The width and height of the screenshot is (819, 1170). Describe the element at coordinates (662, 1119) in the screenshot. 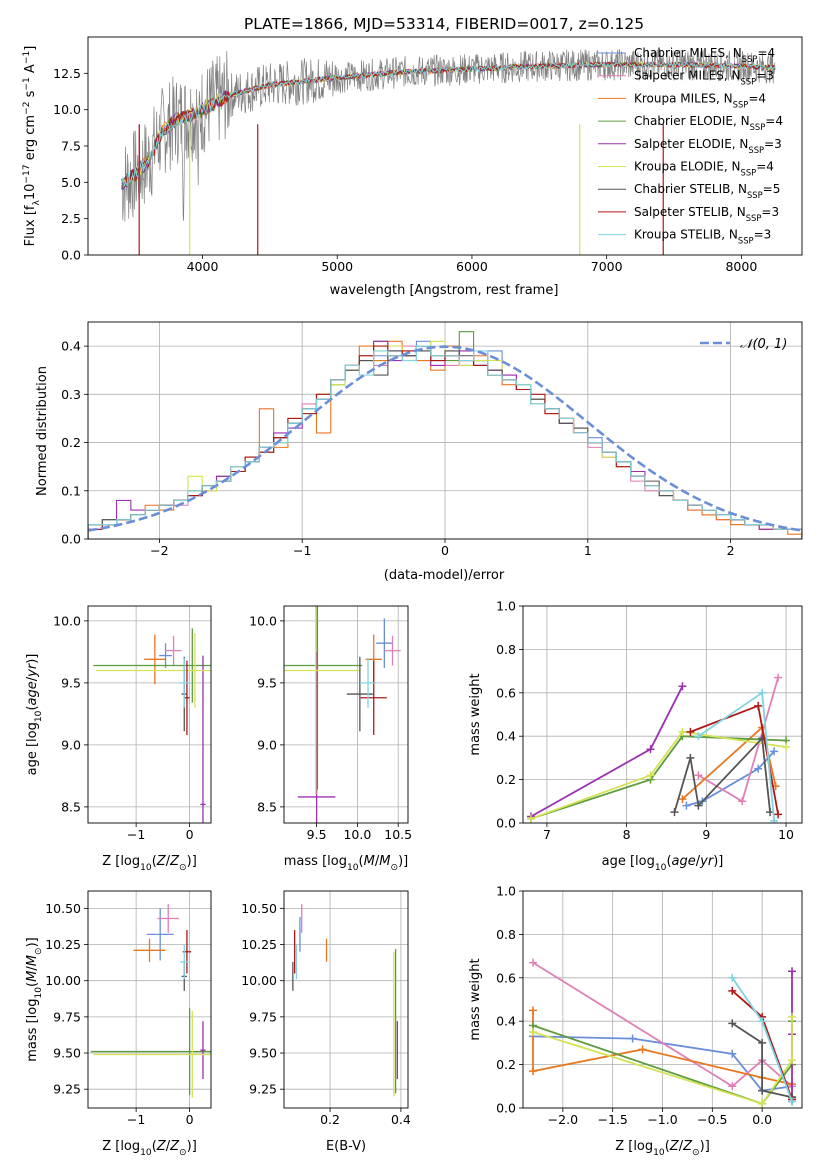

I see `x-tick-label: −1.0` at that location.